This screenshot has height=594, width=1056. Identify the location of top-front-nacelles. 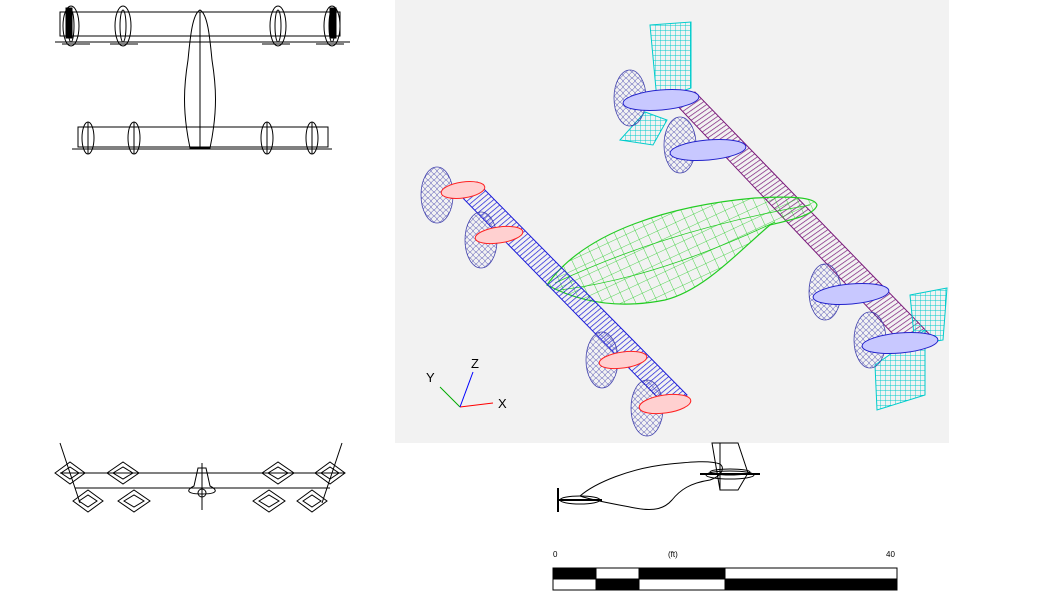
(200, 138).